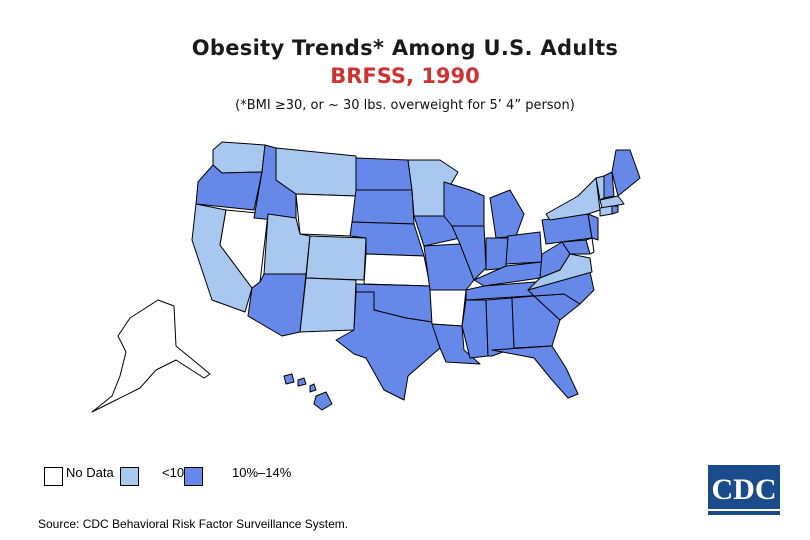 The image size is (810, 540). Describe the element at coordinates (384, 174) in the screenshot. I see `state-north-dakota` at that location.